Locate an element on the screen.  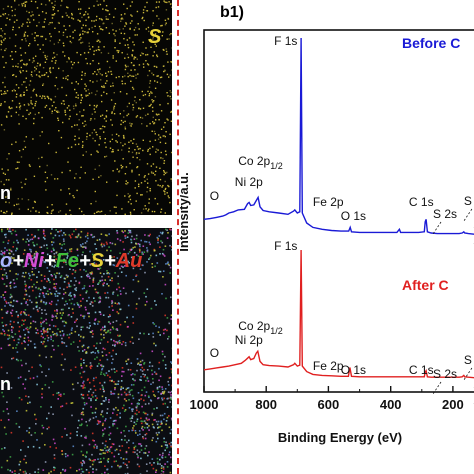
x-tick-label: 200 is located at coordinates (453, 404).